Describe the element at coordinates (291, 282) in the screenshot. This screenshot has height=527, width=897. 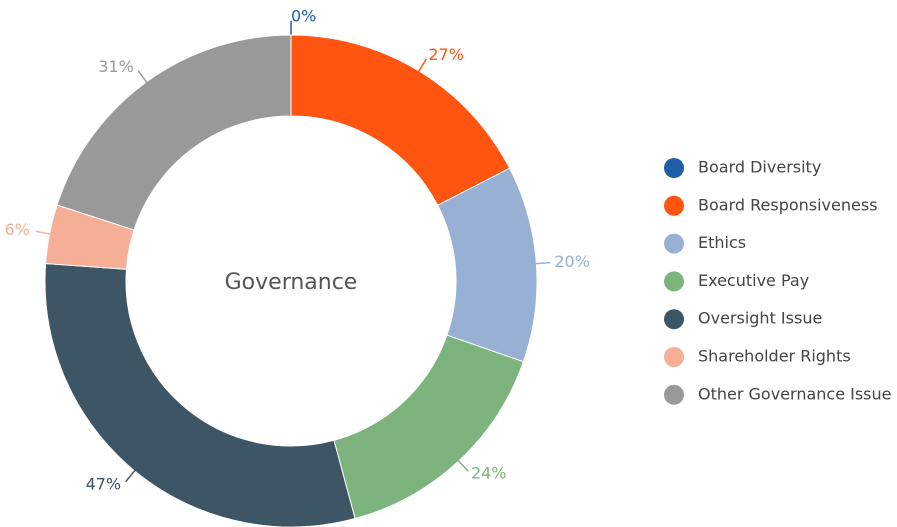
I see `center-label: Governance` at that location.